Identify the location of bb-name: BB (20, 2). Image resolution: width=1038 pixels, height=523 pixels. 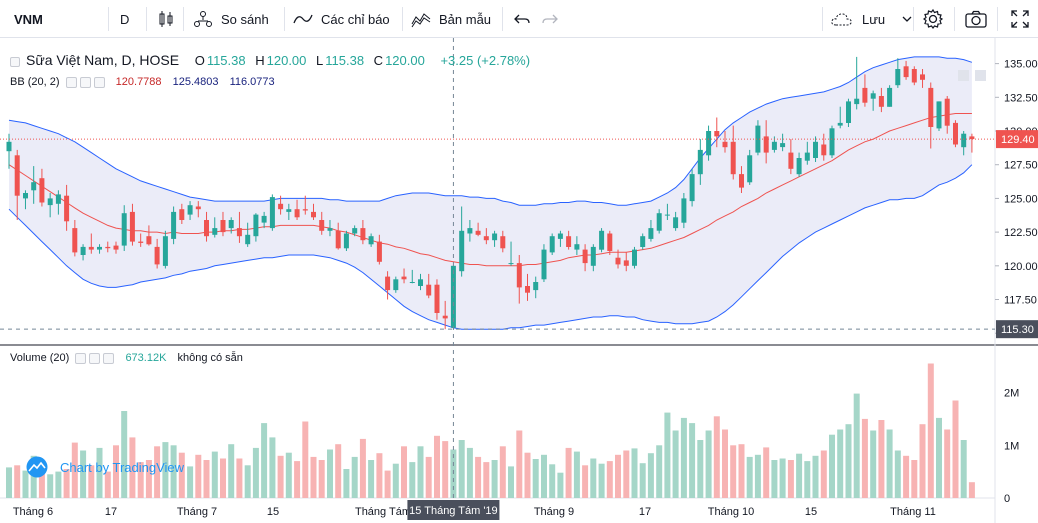
(35, 82).